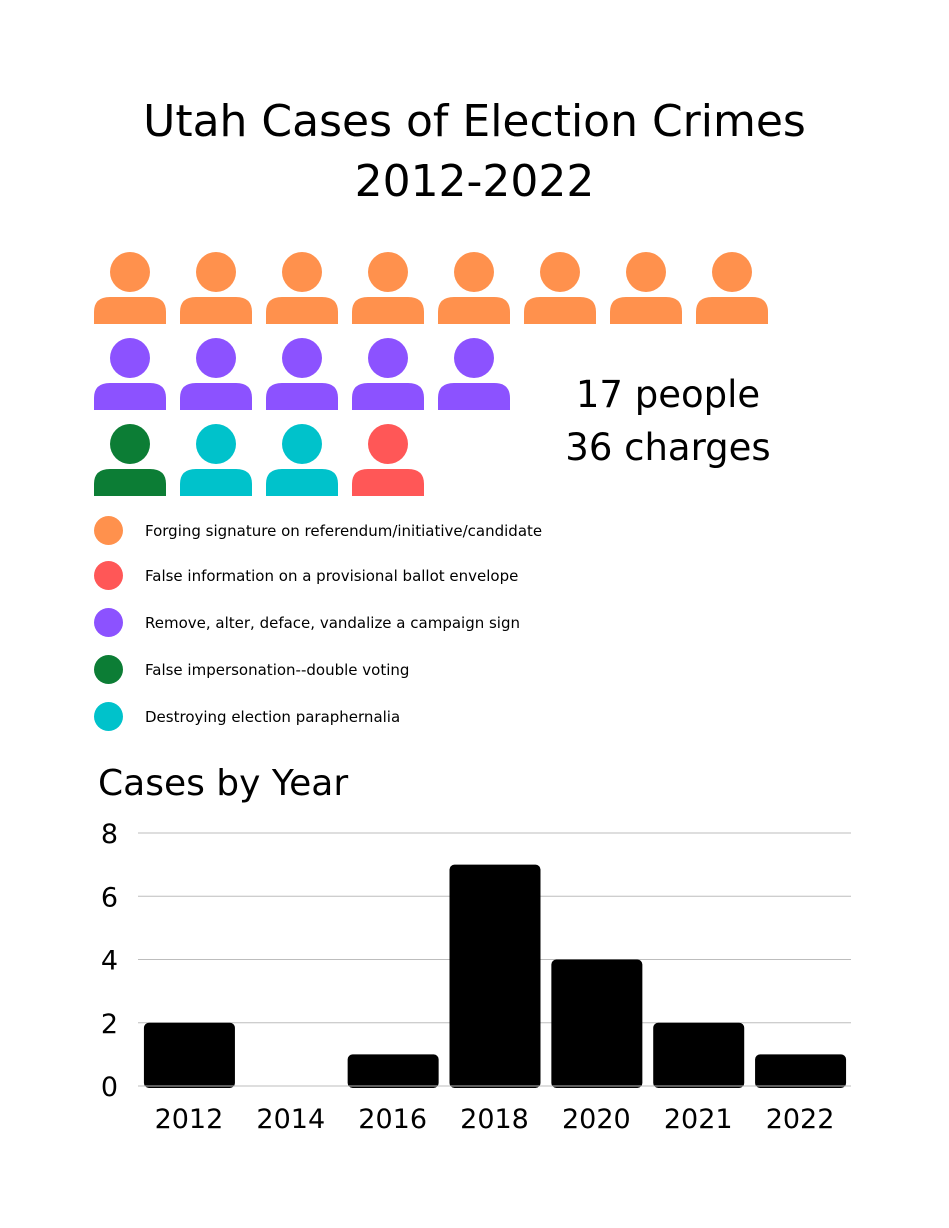 The height and width of the screenshot is (1228, 949). Describe the element at coordinates (109, 897) in the screenshot. I see `y-tick-label: 6` at that location.